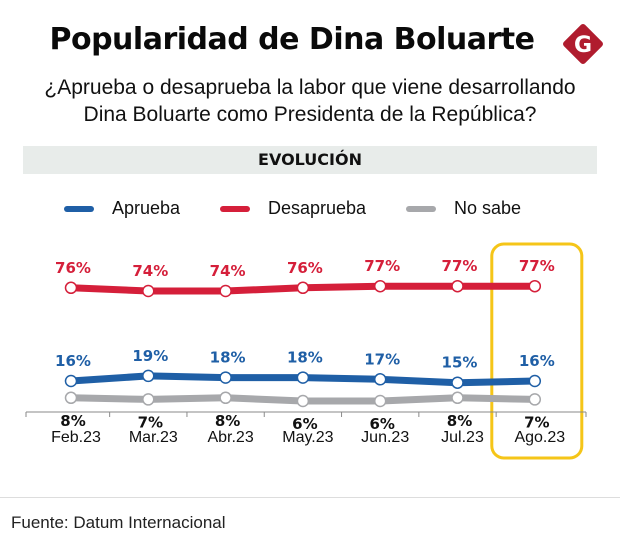 The width and height of the screenshot is (620, 555). Describe the element at coordinates (118, 522) in the screenshot. I see `source-note: Fuente: Datum Internacional` at that location.